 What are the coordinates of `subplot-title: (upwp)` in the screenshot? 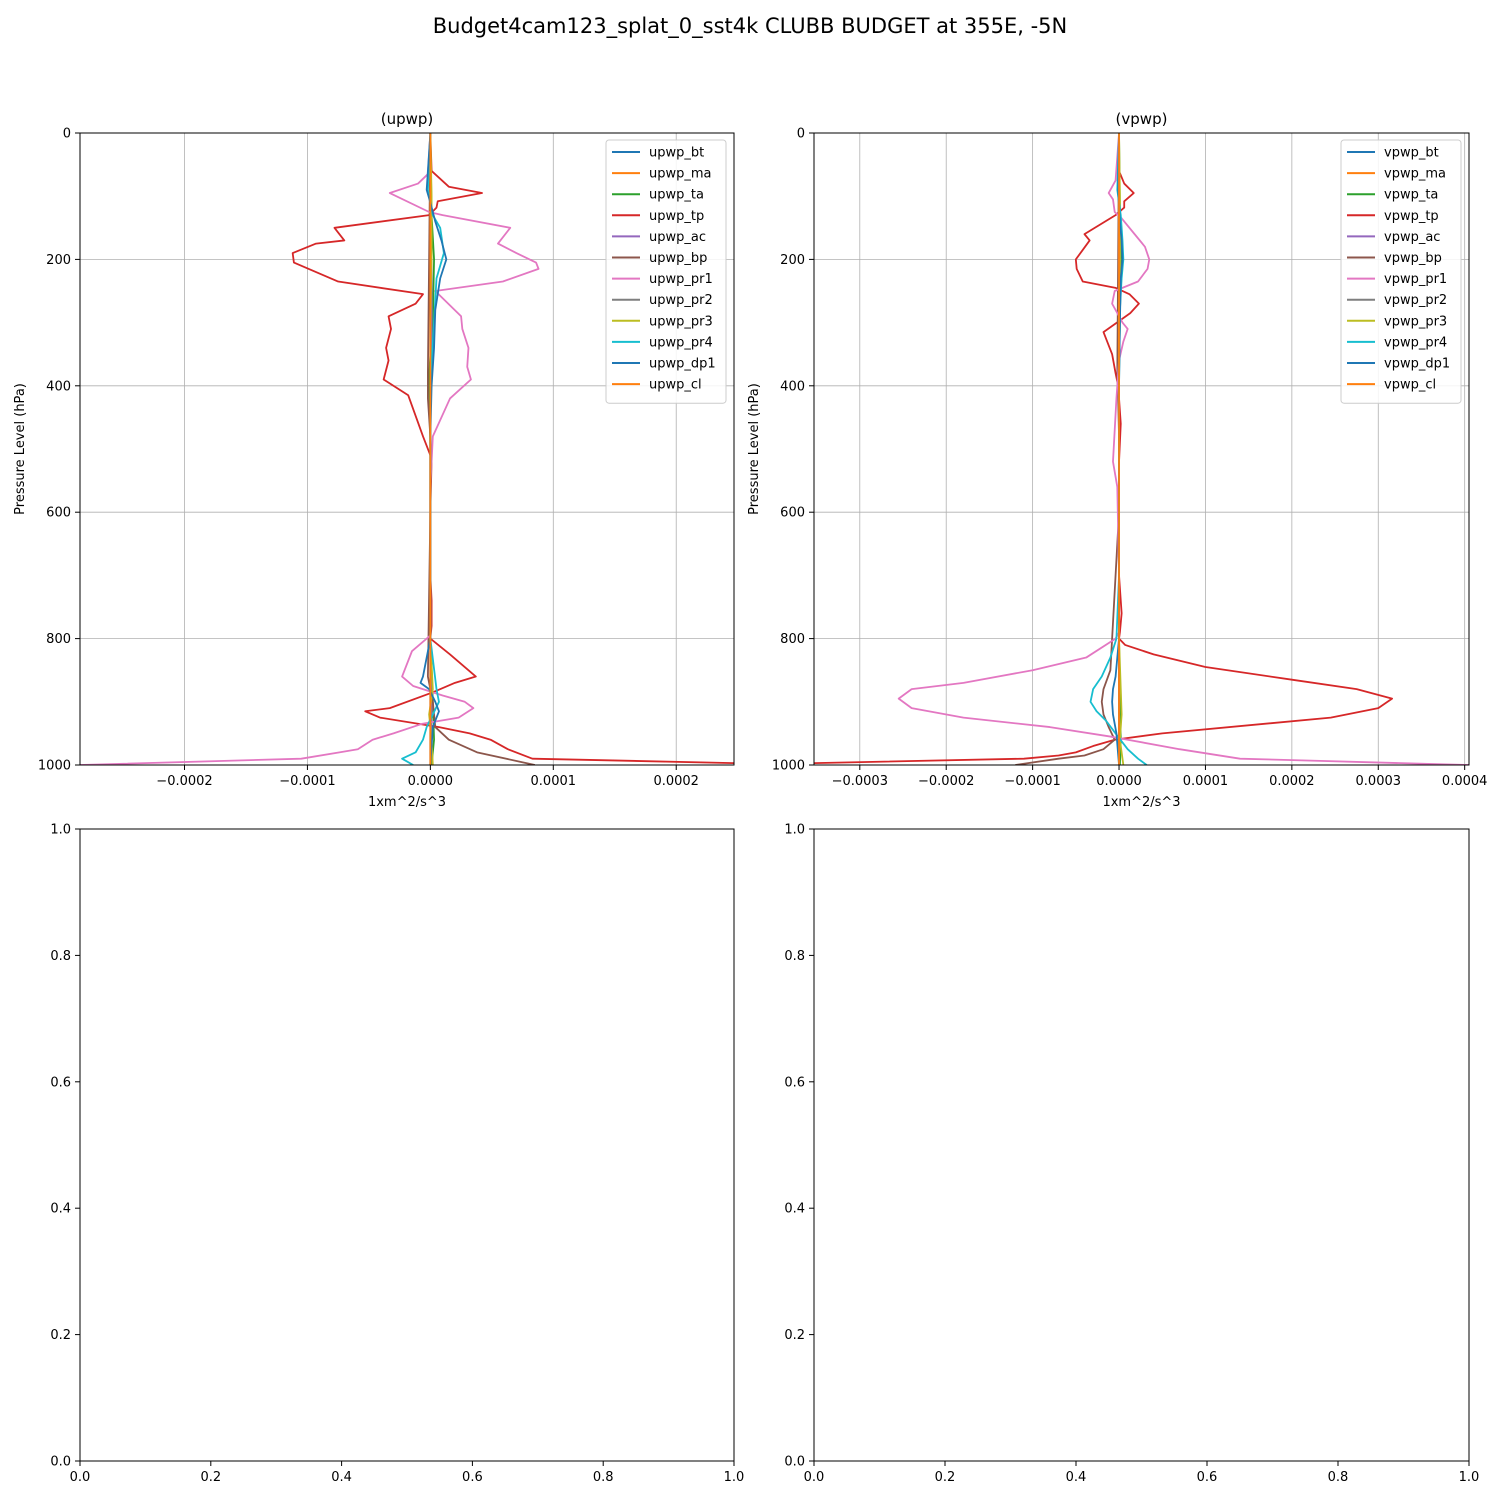 It's located at (407, 119).